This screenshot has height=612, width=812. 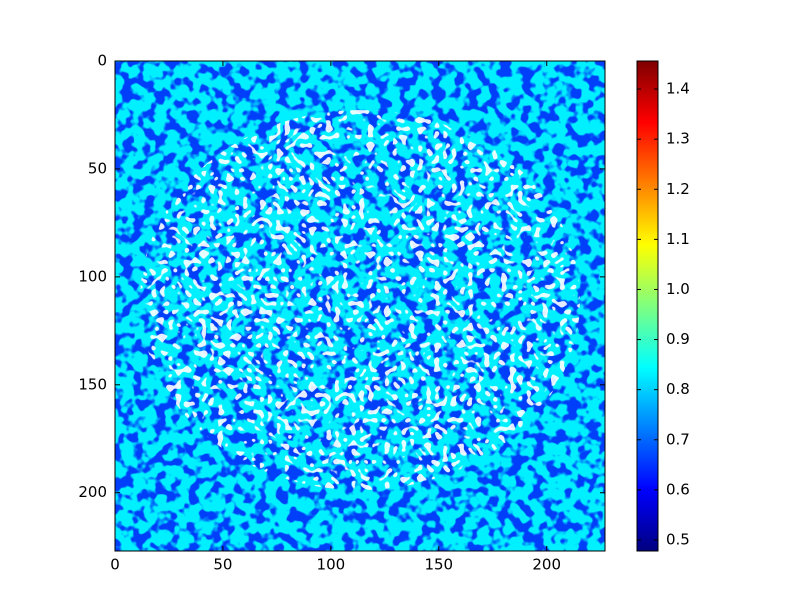 I want to click on y-tick-label: 100, so click(x=92, y=276).